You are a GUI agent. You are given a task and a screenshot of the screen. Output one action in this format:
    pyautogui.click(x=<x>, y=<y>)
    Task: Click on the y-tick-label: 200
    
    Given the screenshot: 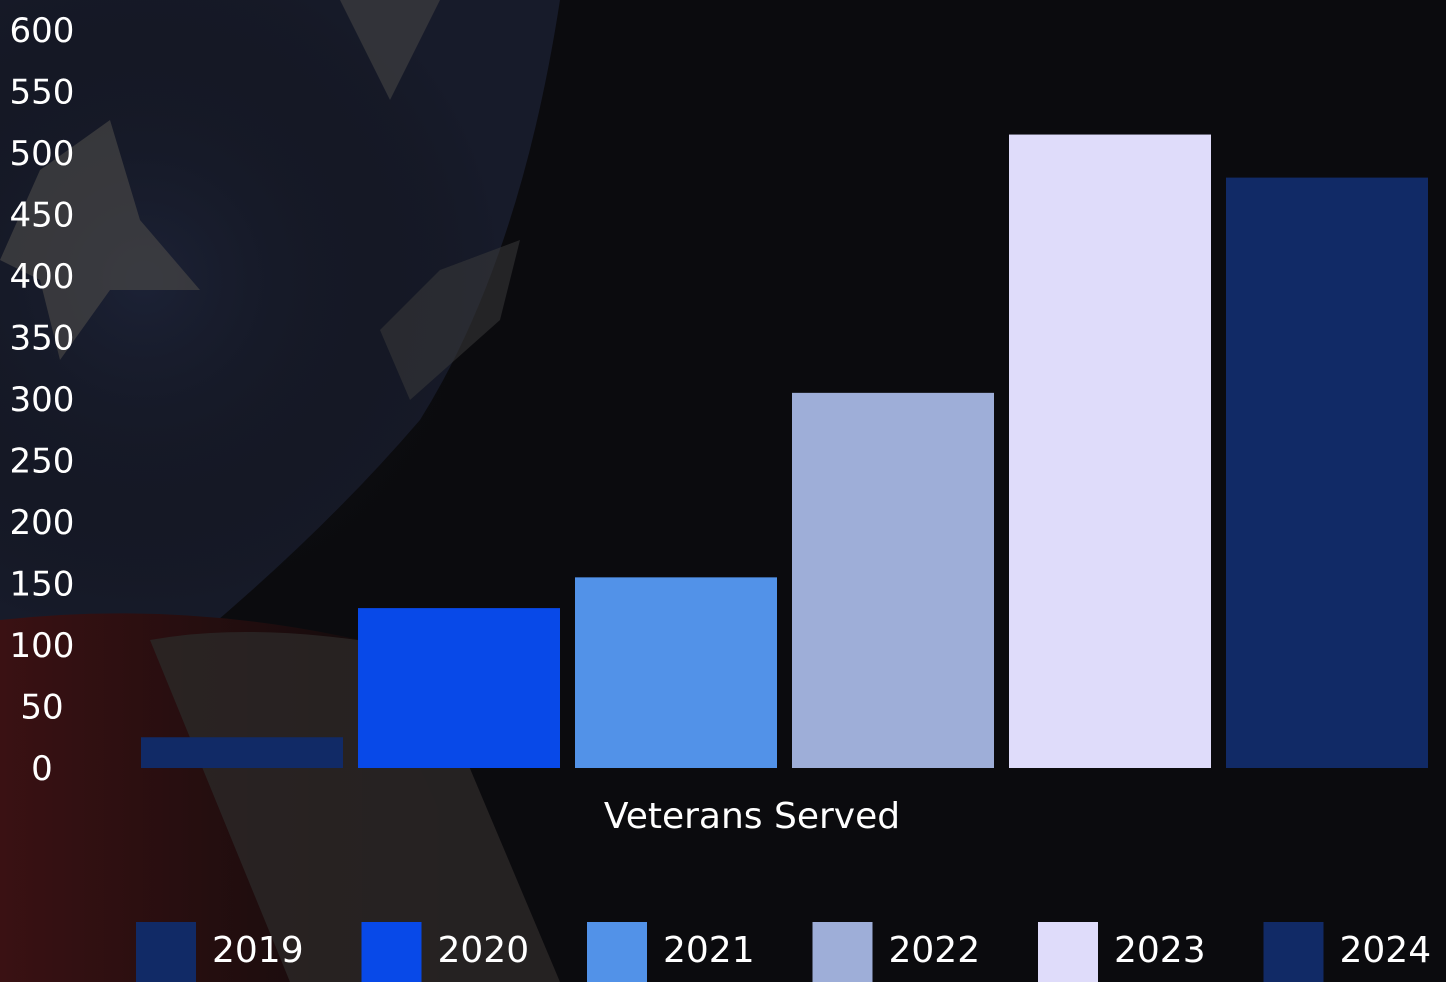 What is the action you would take?
    pyautogui.click(x=42, y=523)
    